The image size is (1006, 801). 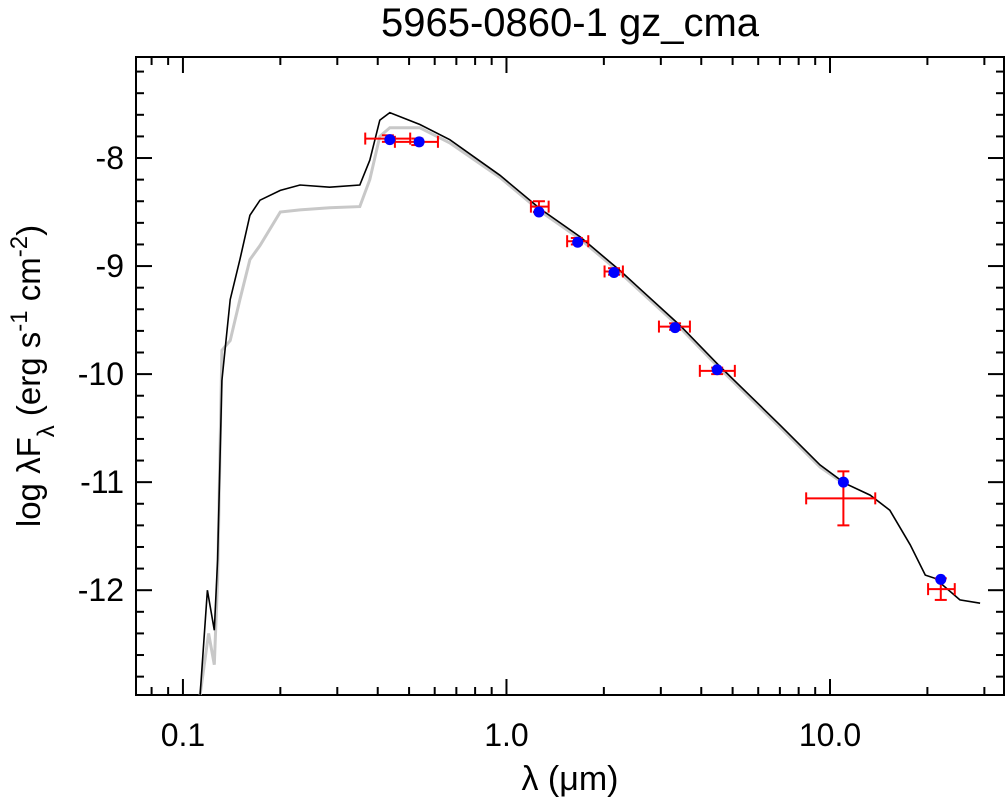 What do you see at coordinates (110, 158) in the screenshot?
I see `y-tick-label: -8` at bounding box center [110, 158].